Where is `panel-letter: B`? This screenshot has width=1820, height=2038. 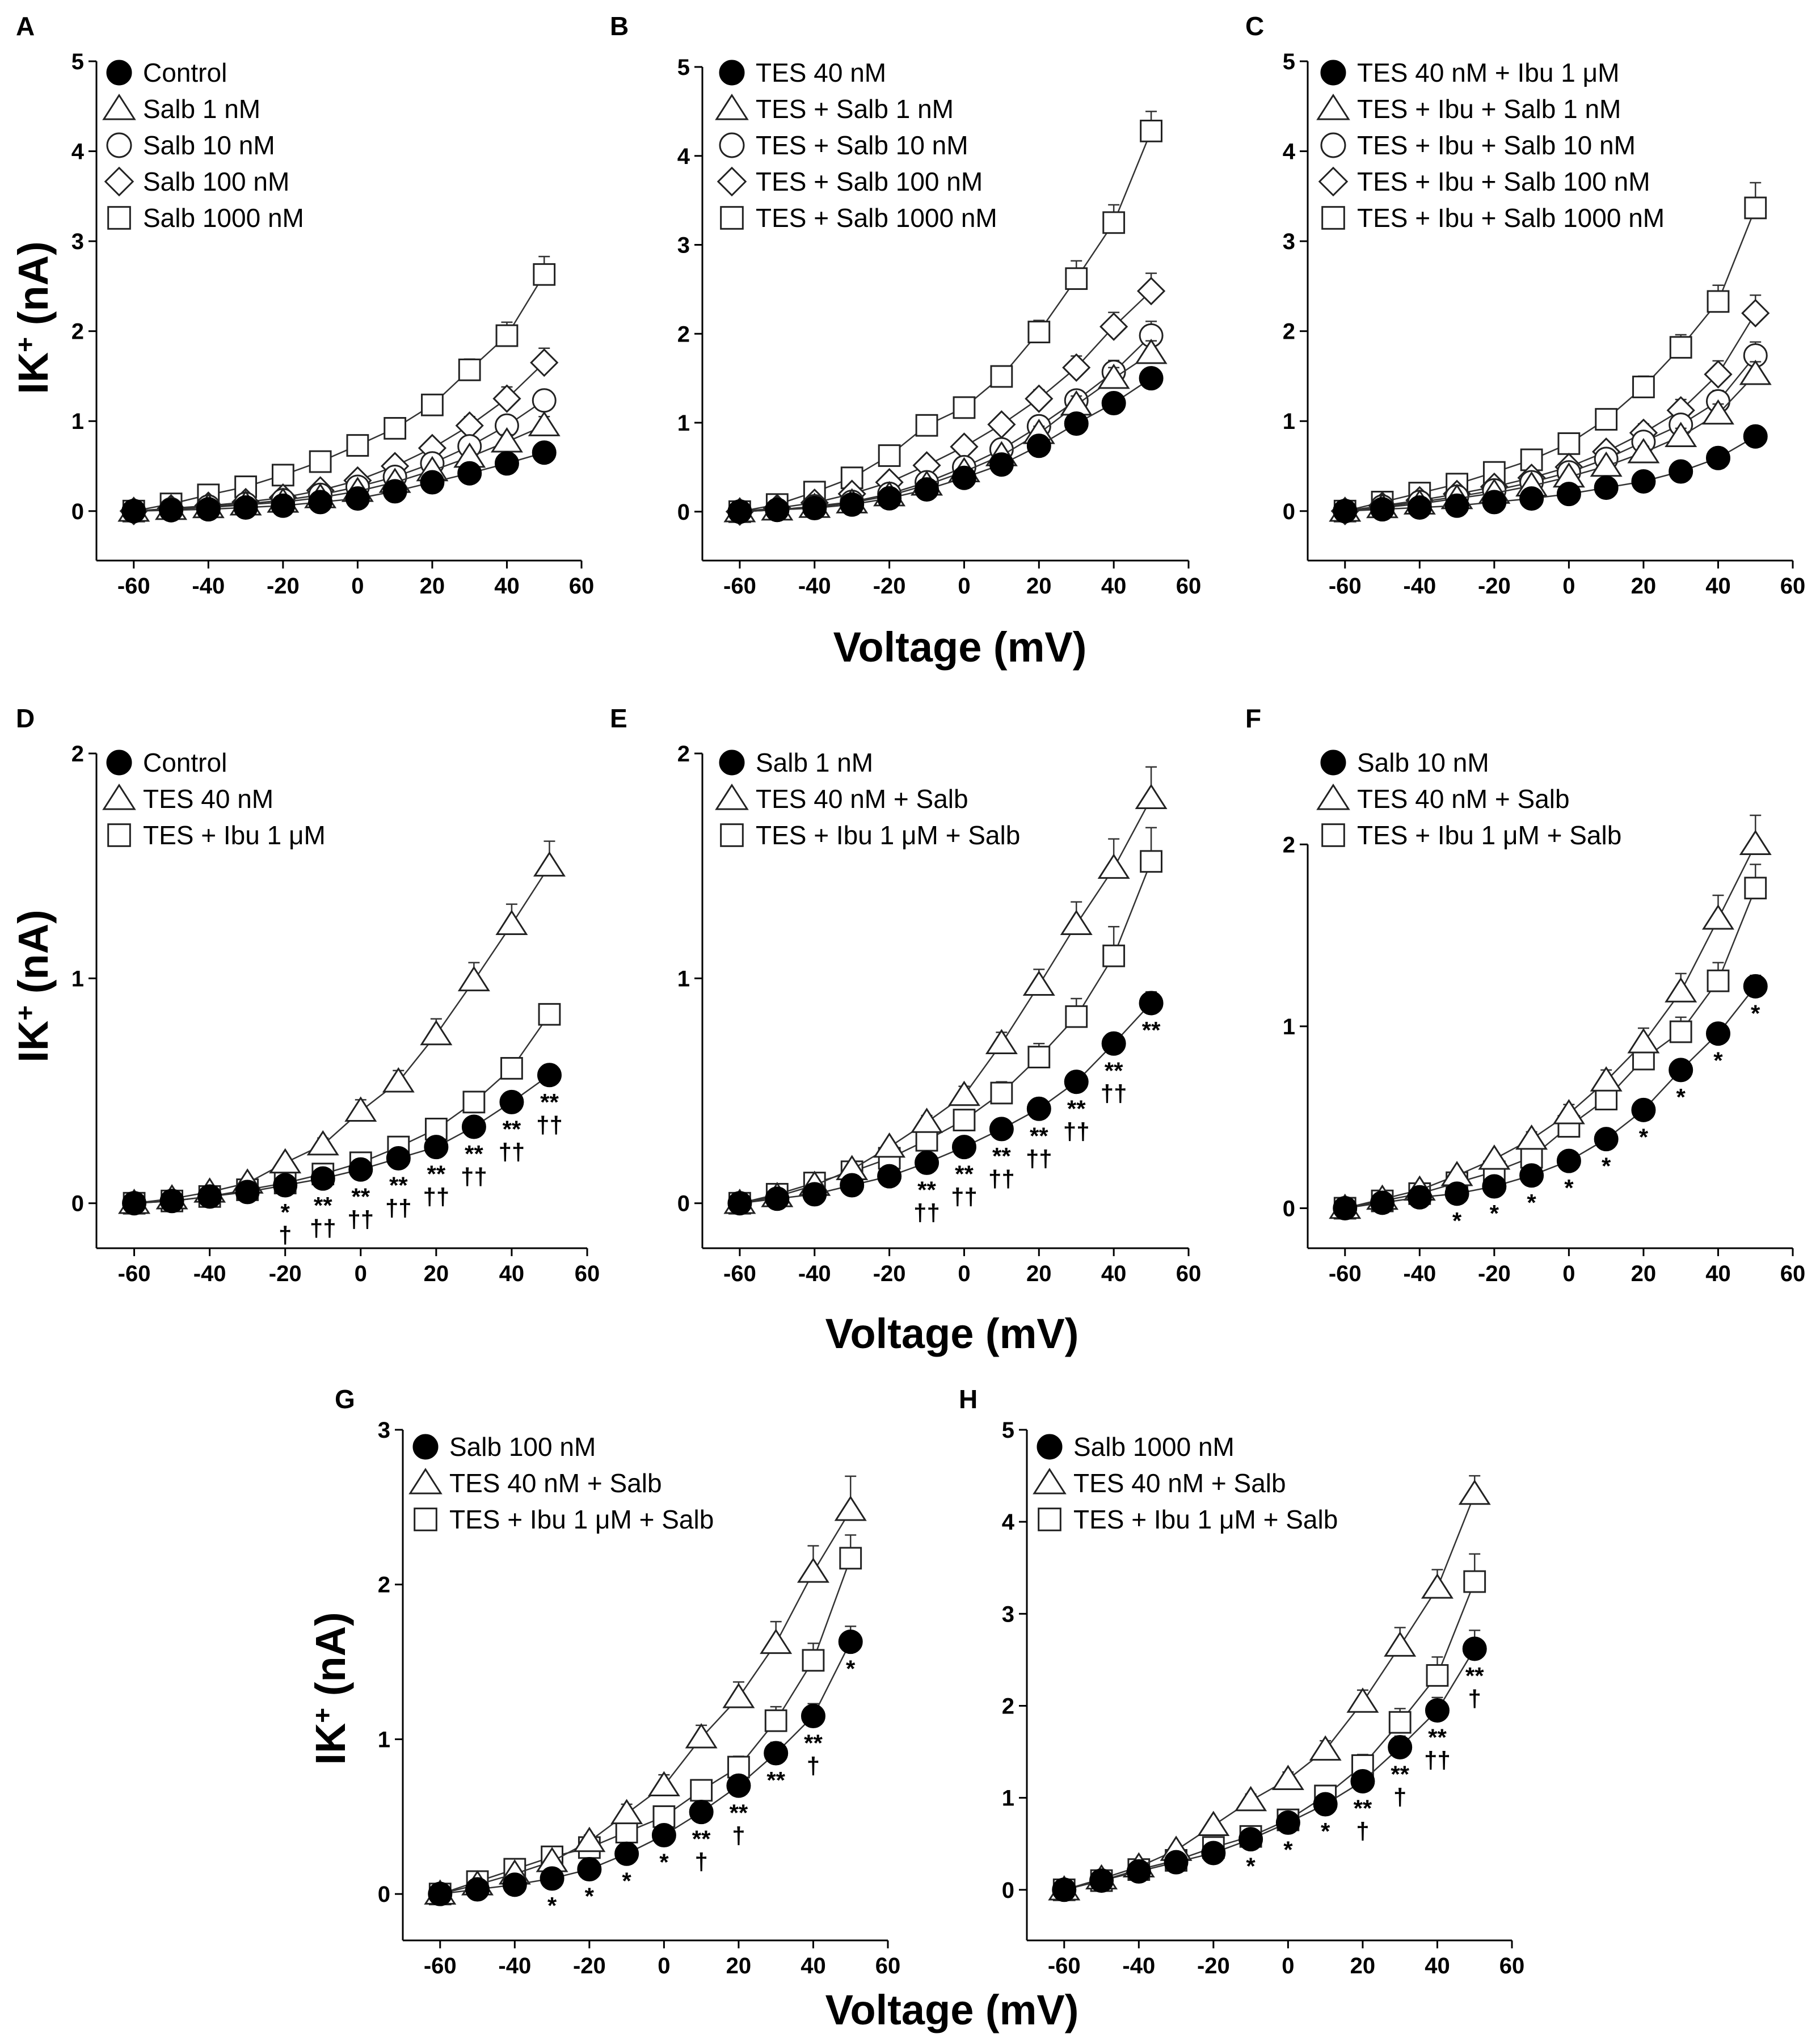
panel-letter: B is located at coordinates (619, 26).